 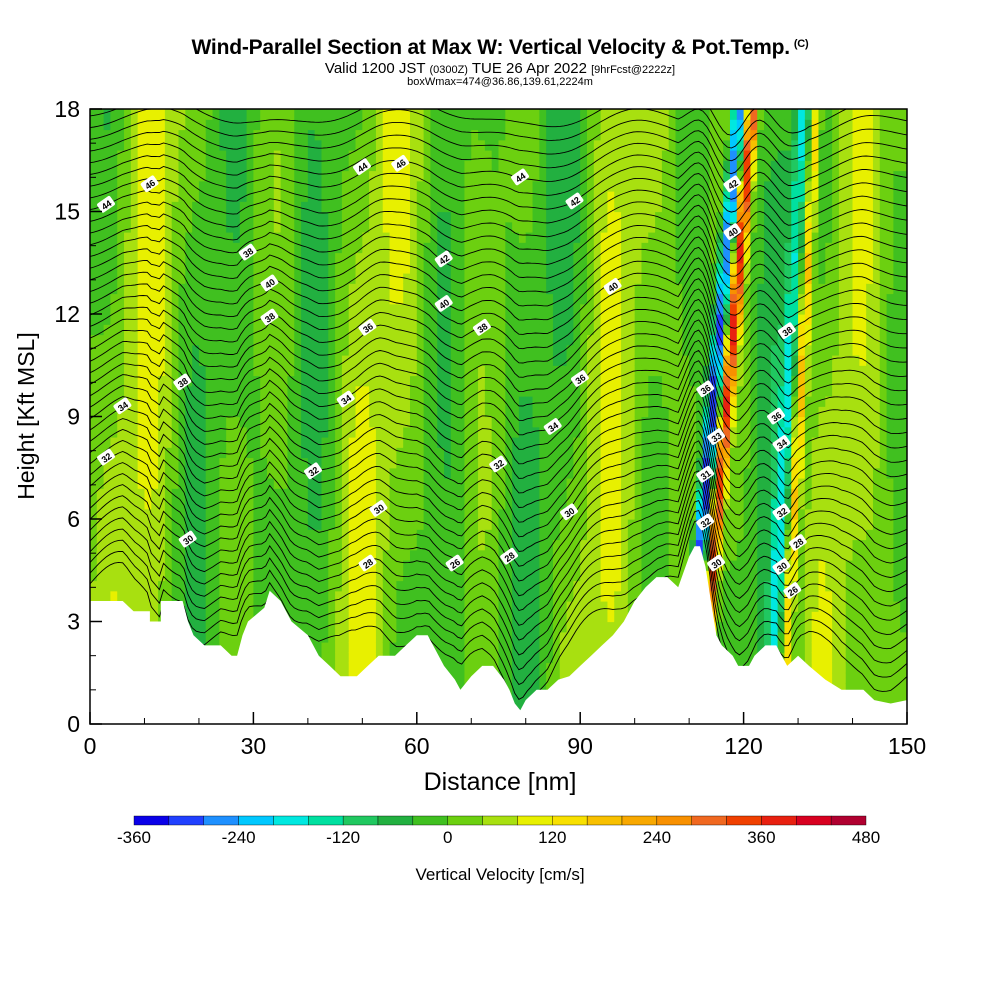 What do you see at coordinates (375, 68) in the screenshot?
I see `valid-prefix: Valid 1200 JST` at bounding box center [375, 68].